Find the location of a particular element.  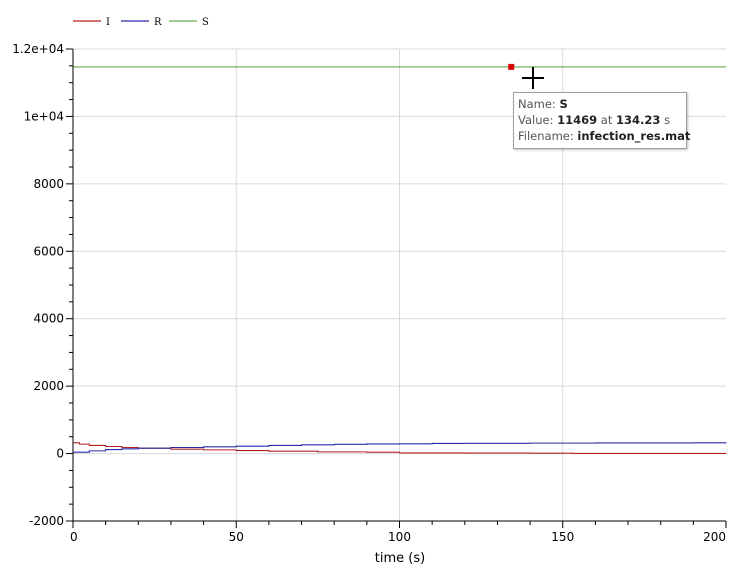

y-tick-label-0: -2000 is located at coordinates (46, 521).